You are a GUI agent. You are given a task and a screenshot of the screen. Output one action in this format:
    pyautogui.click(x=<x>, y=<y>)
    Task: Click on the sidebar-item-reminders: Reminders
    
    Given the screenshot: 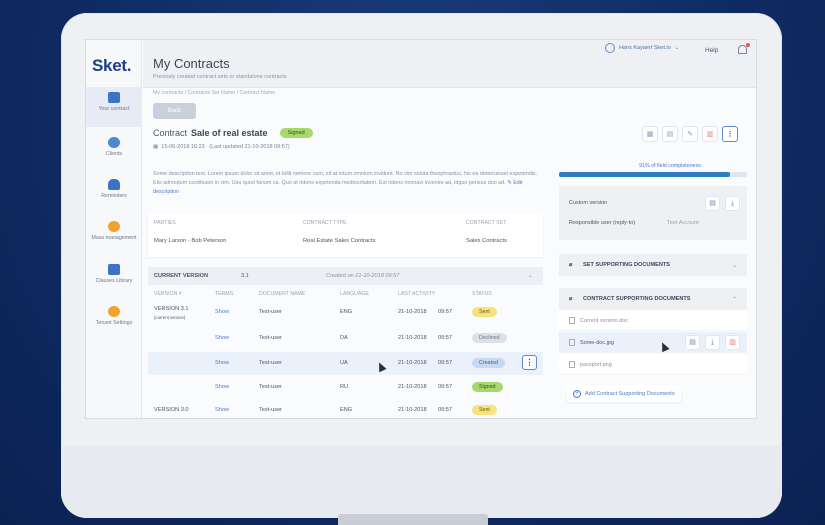 What is the action you would take?
    pyautogui.click(x=114, y=194)
    